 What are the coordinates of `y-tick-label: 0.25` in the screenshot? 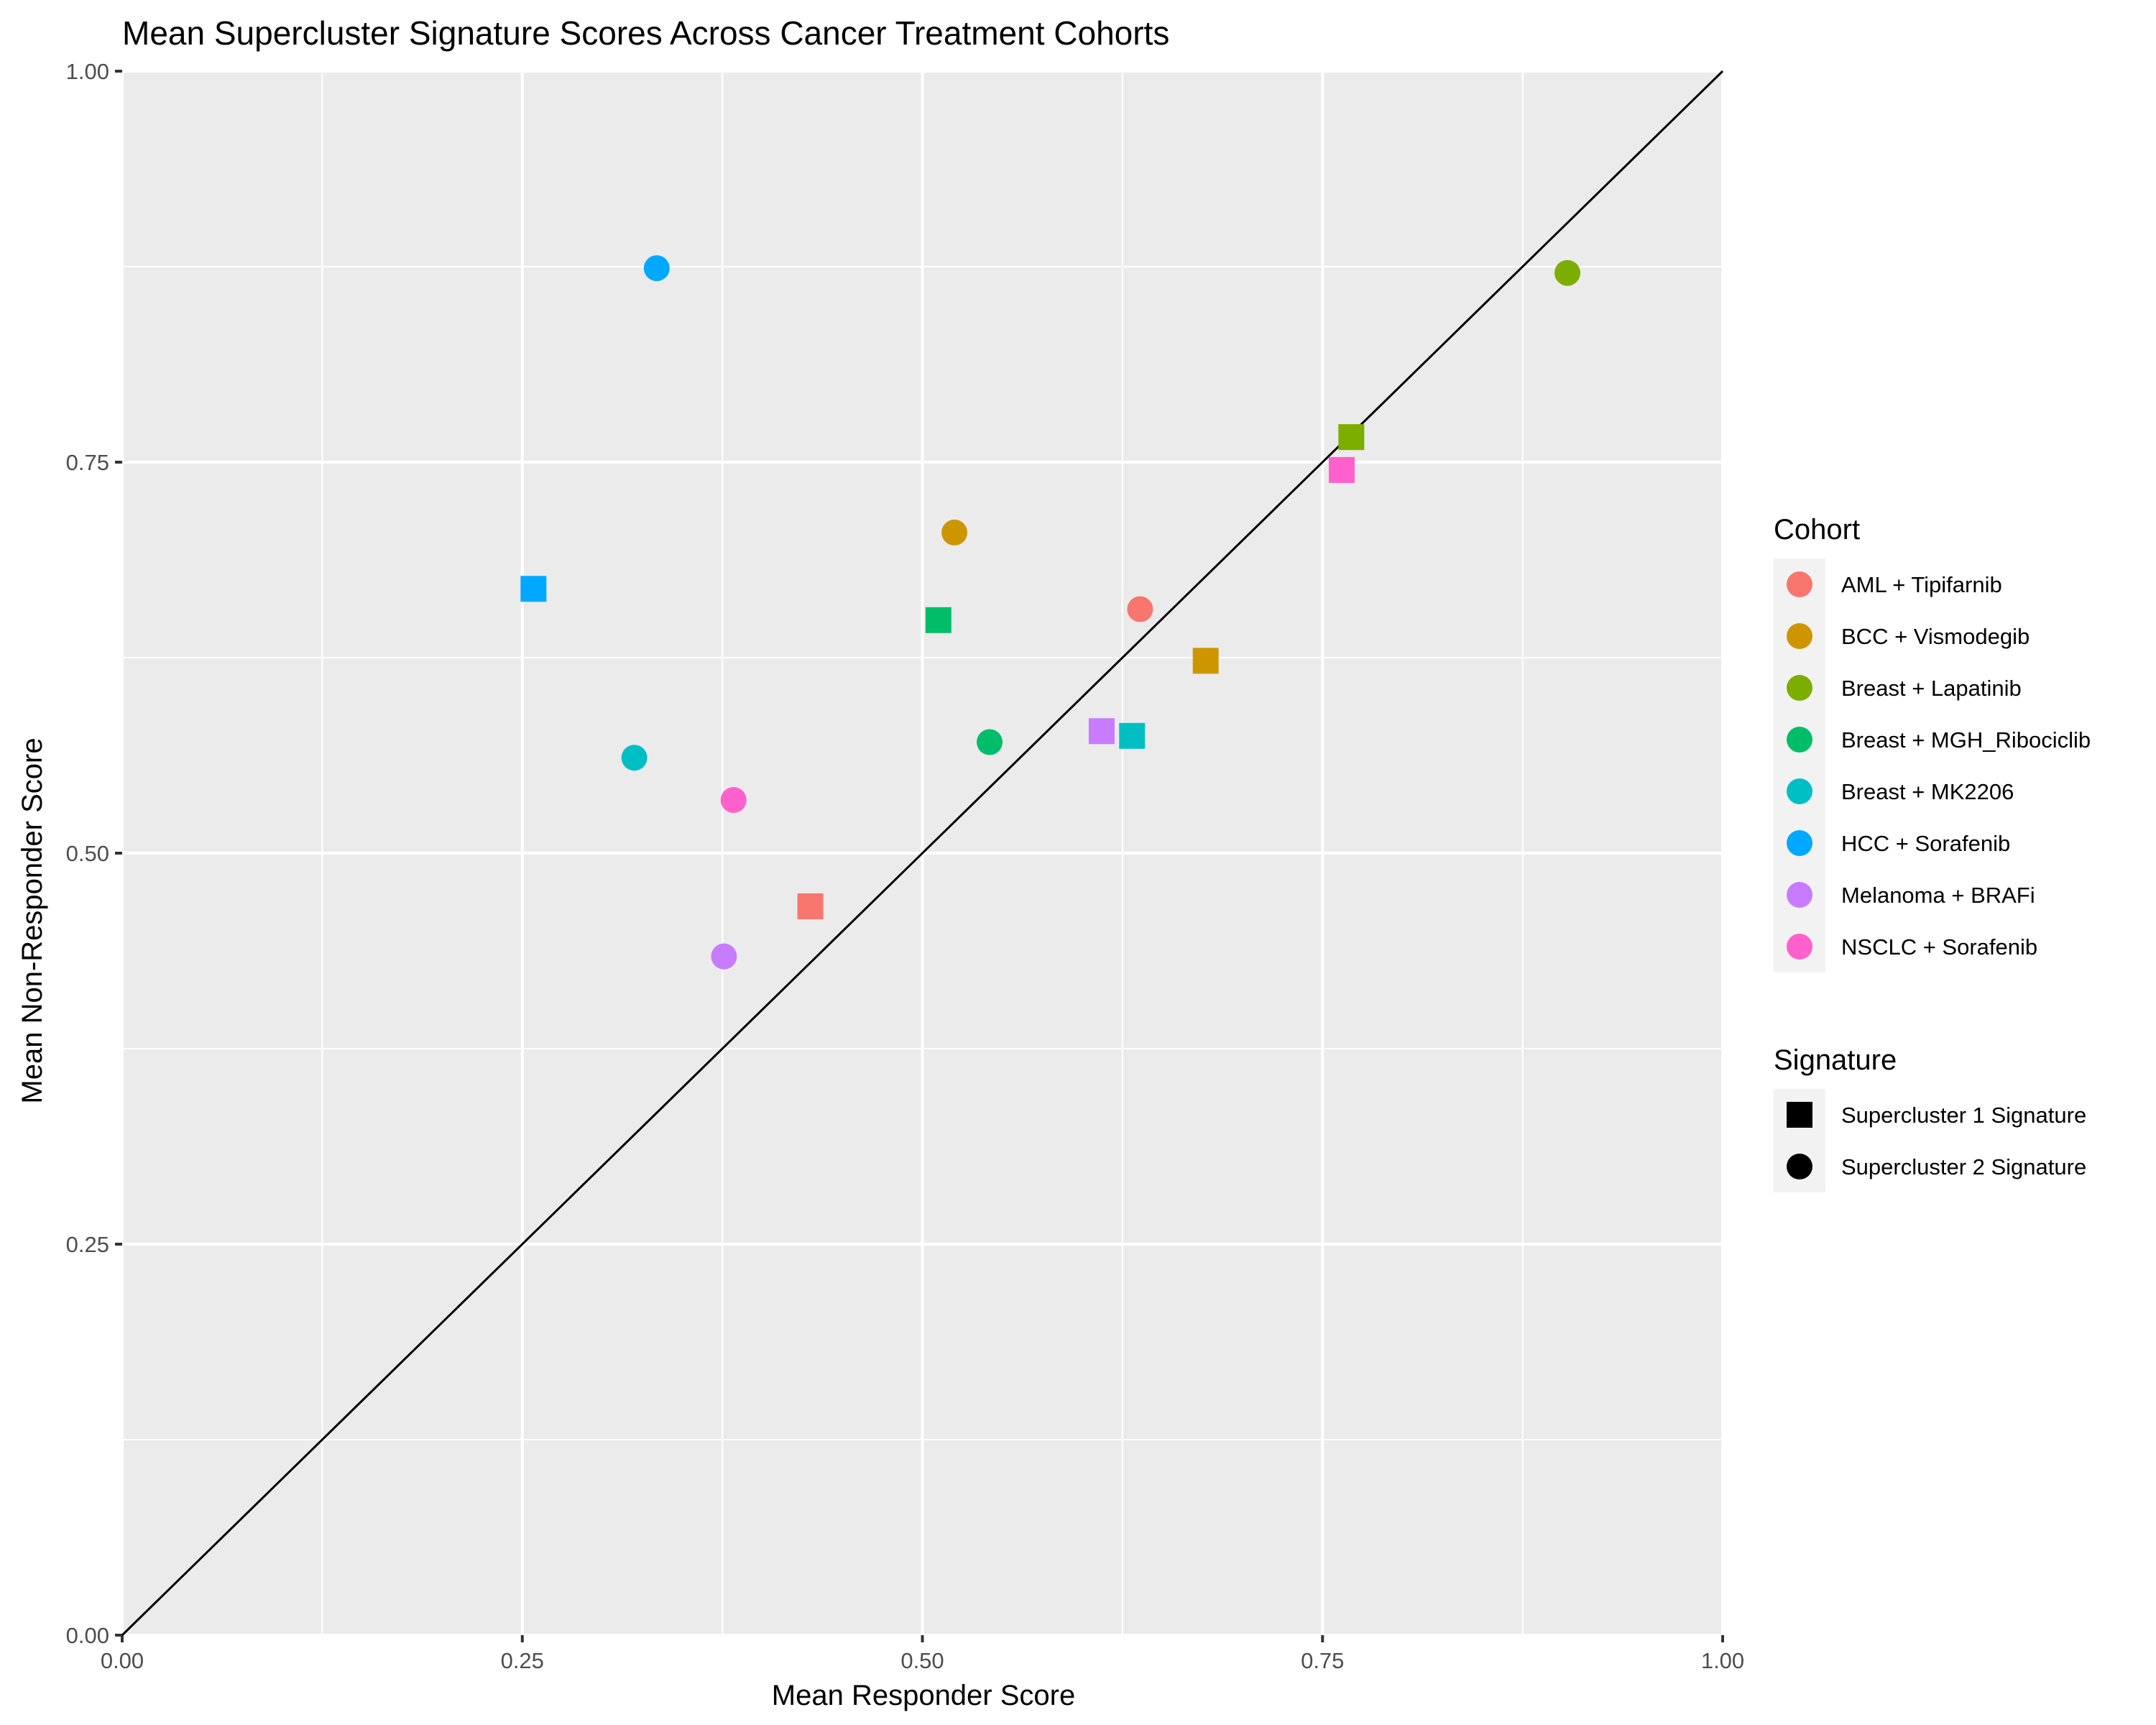 It's located at (87, 1244).